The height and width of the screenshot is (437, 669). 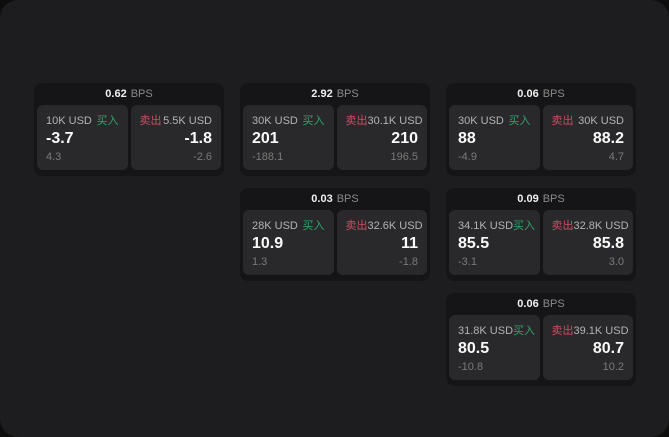 I want to click on buy-tile: 31.8K USD 买入 80.5 -10.8, so click(x=494, y=347).